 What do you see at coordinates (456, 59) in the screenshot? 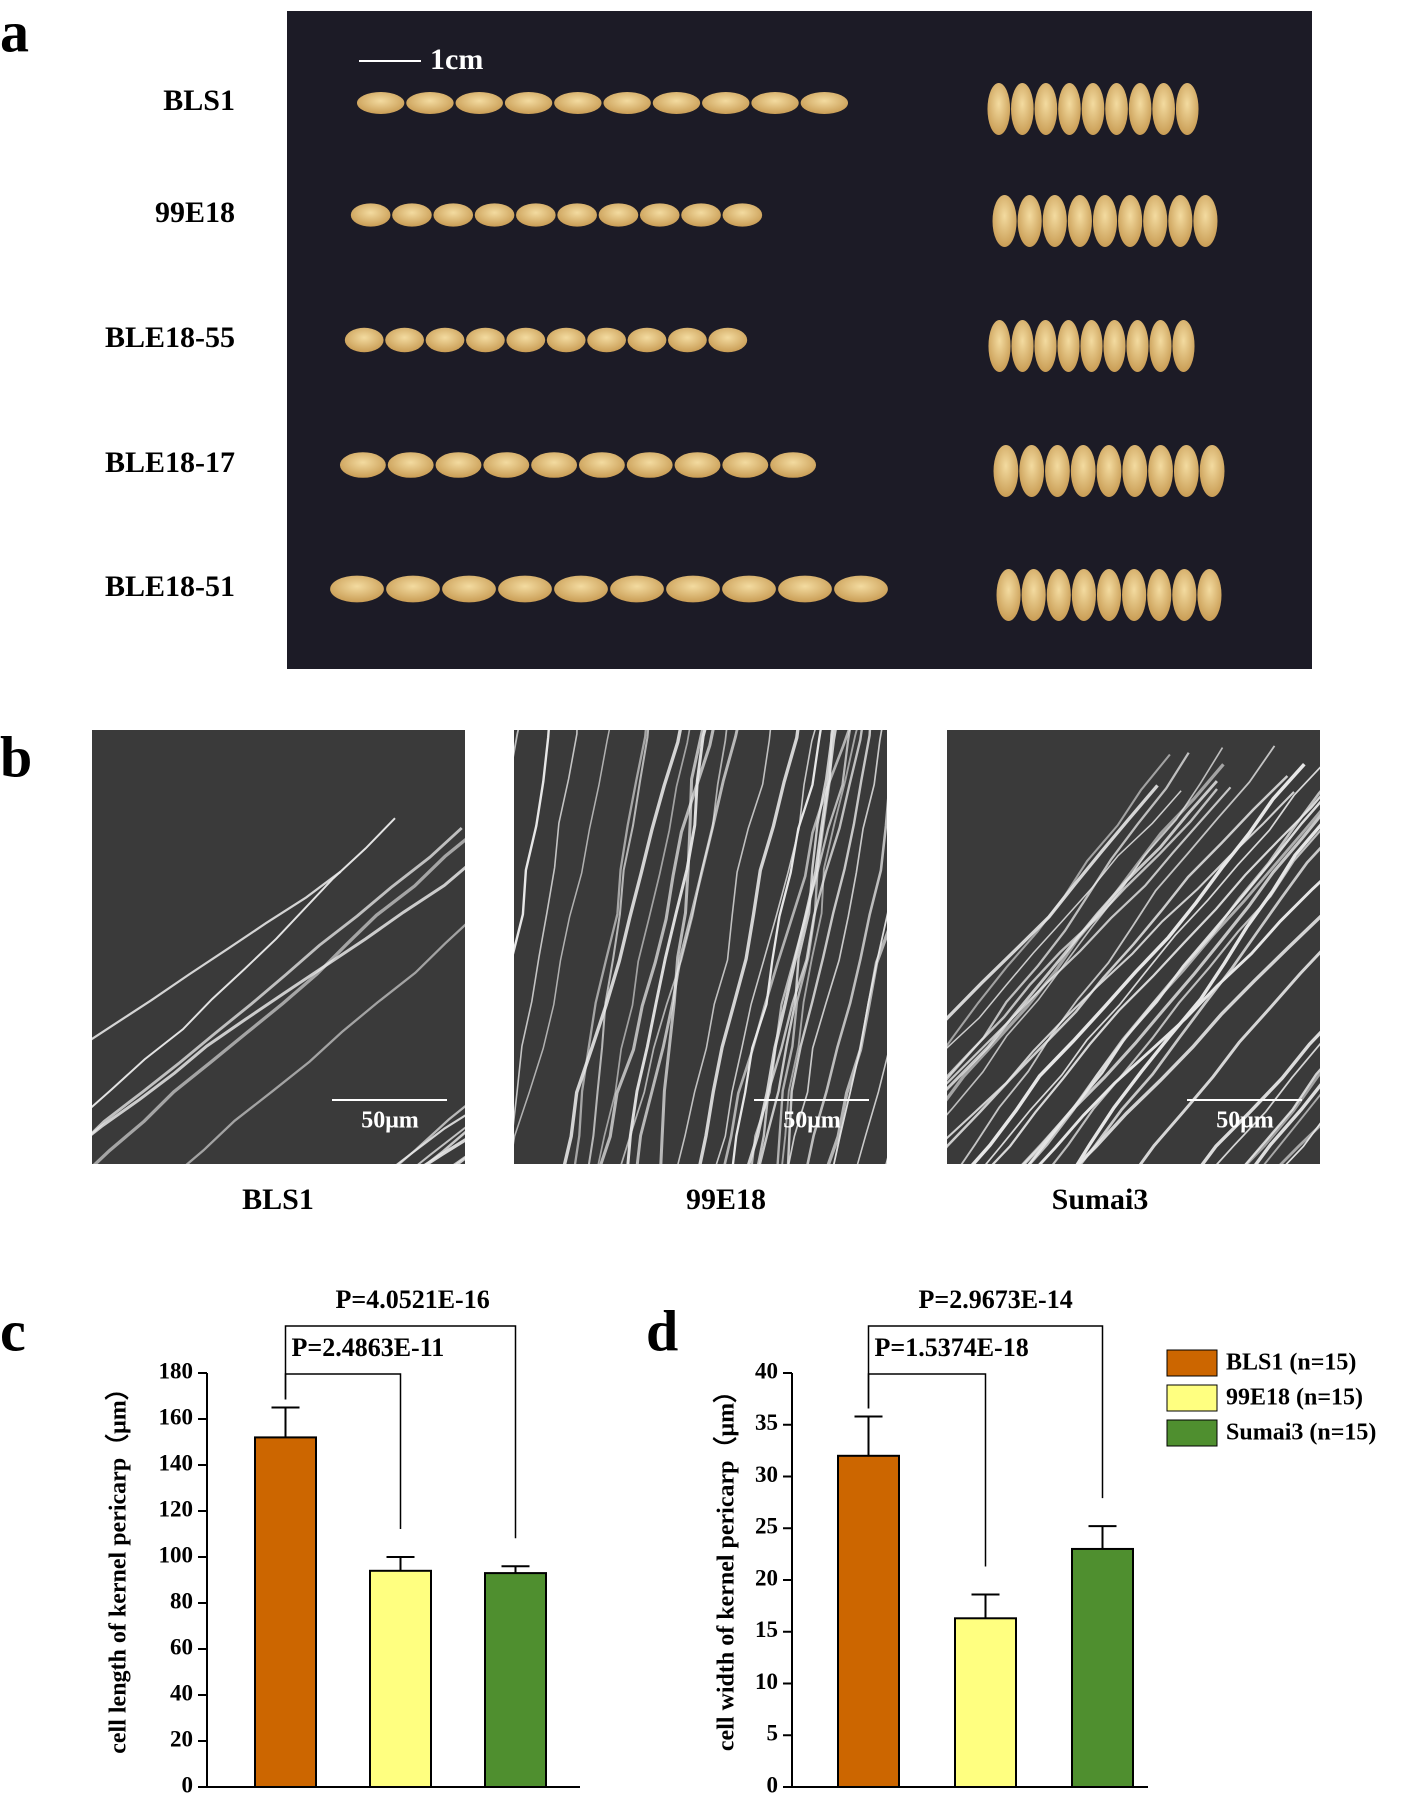
I see `scale-label: 1cm` at bounding box center [456, 59].